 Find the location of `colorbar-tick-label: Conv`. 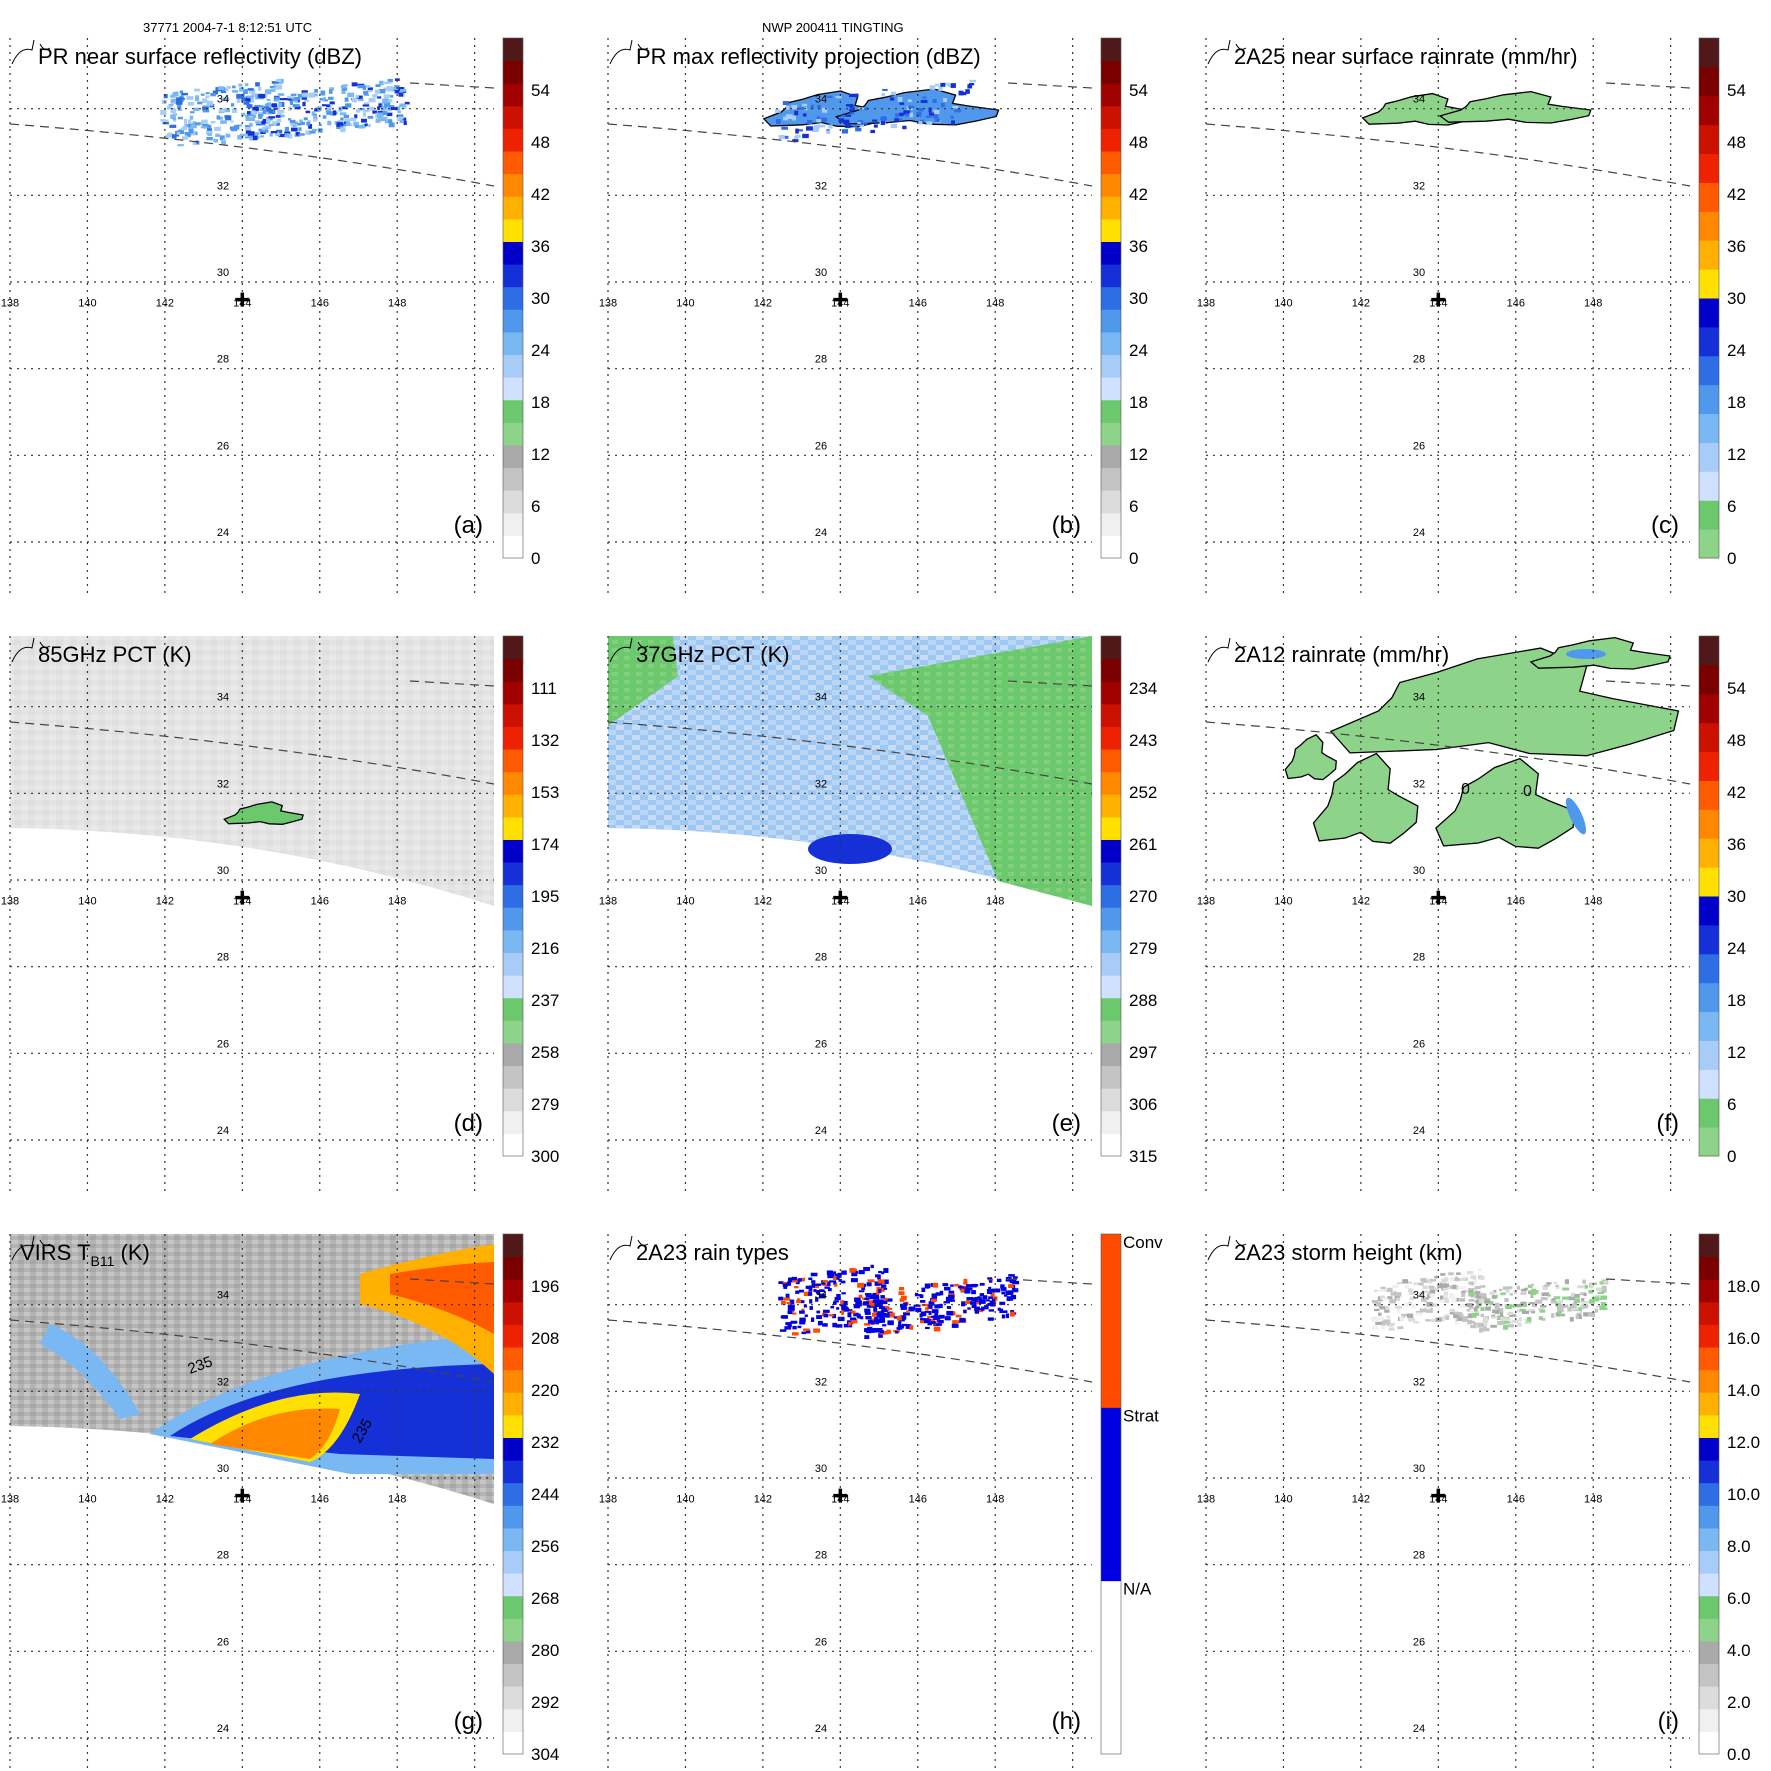

colorbar-tick-label: Conv is located at coordinates (1143, 1242).